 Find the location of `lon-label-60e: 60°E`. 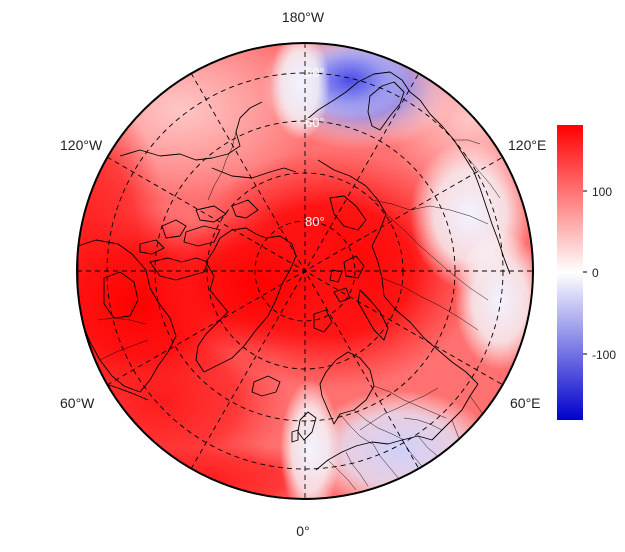

lon-label-60e: 60°E is located at coordinates (525, 403).